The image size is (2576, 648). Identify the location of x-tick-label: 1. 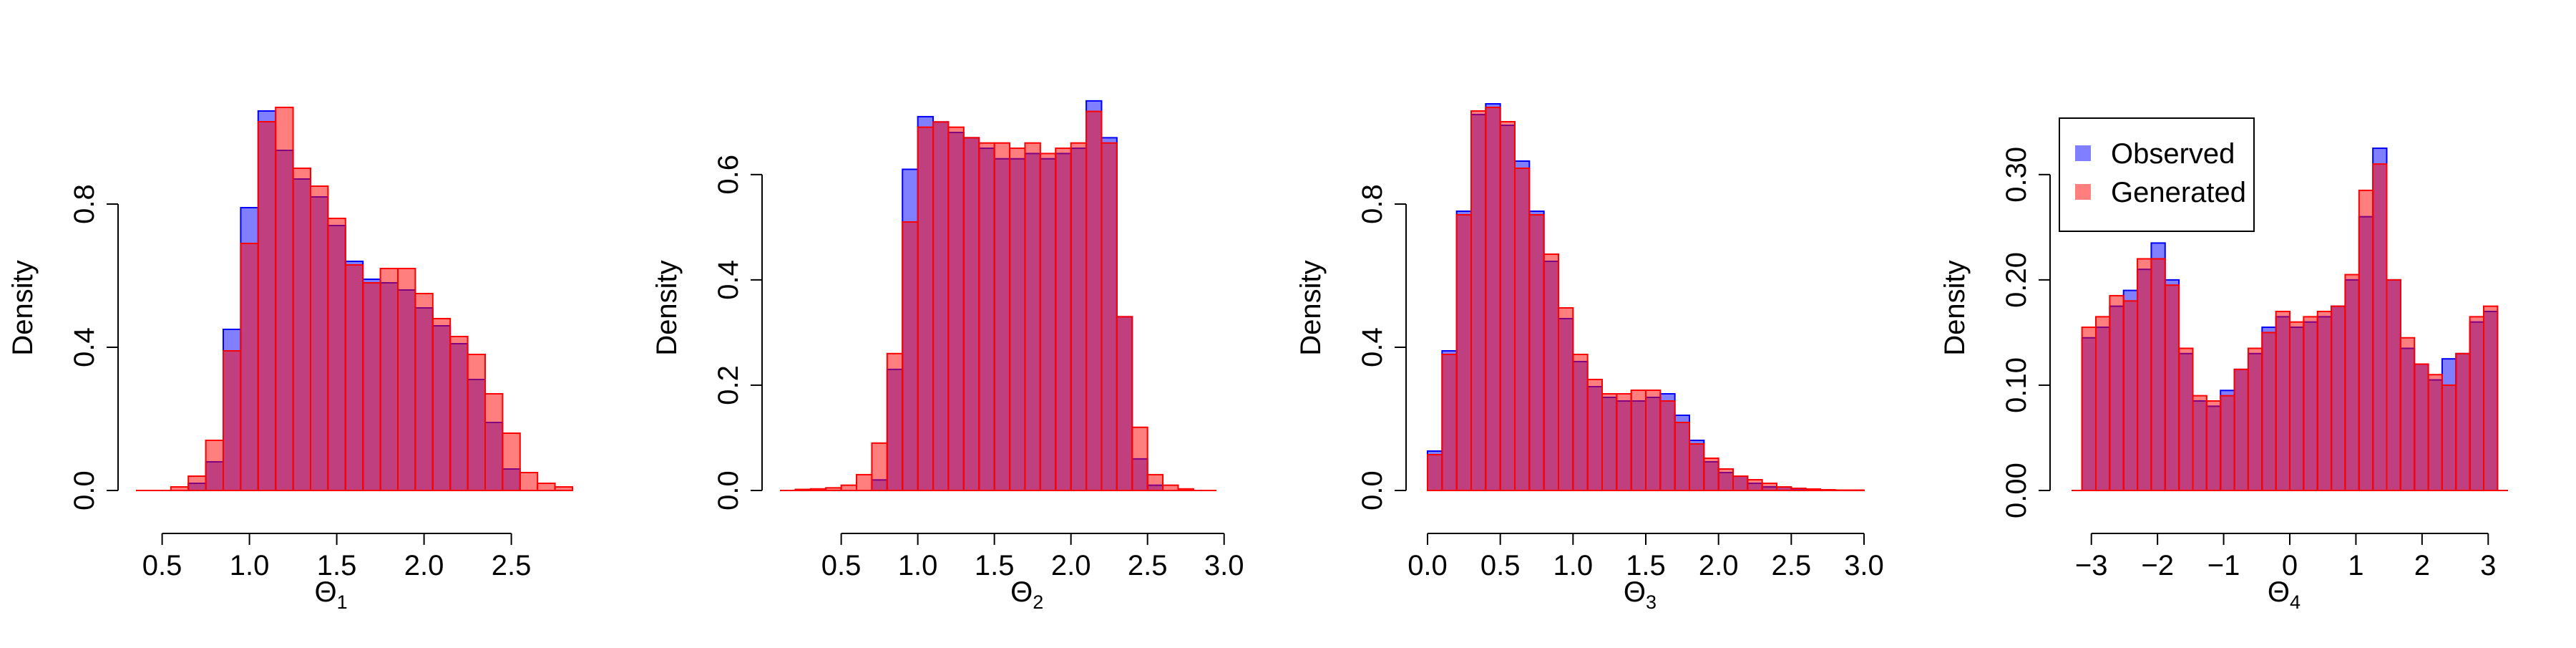
(2355, 565).